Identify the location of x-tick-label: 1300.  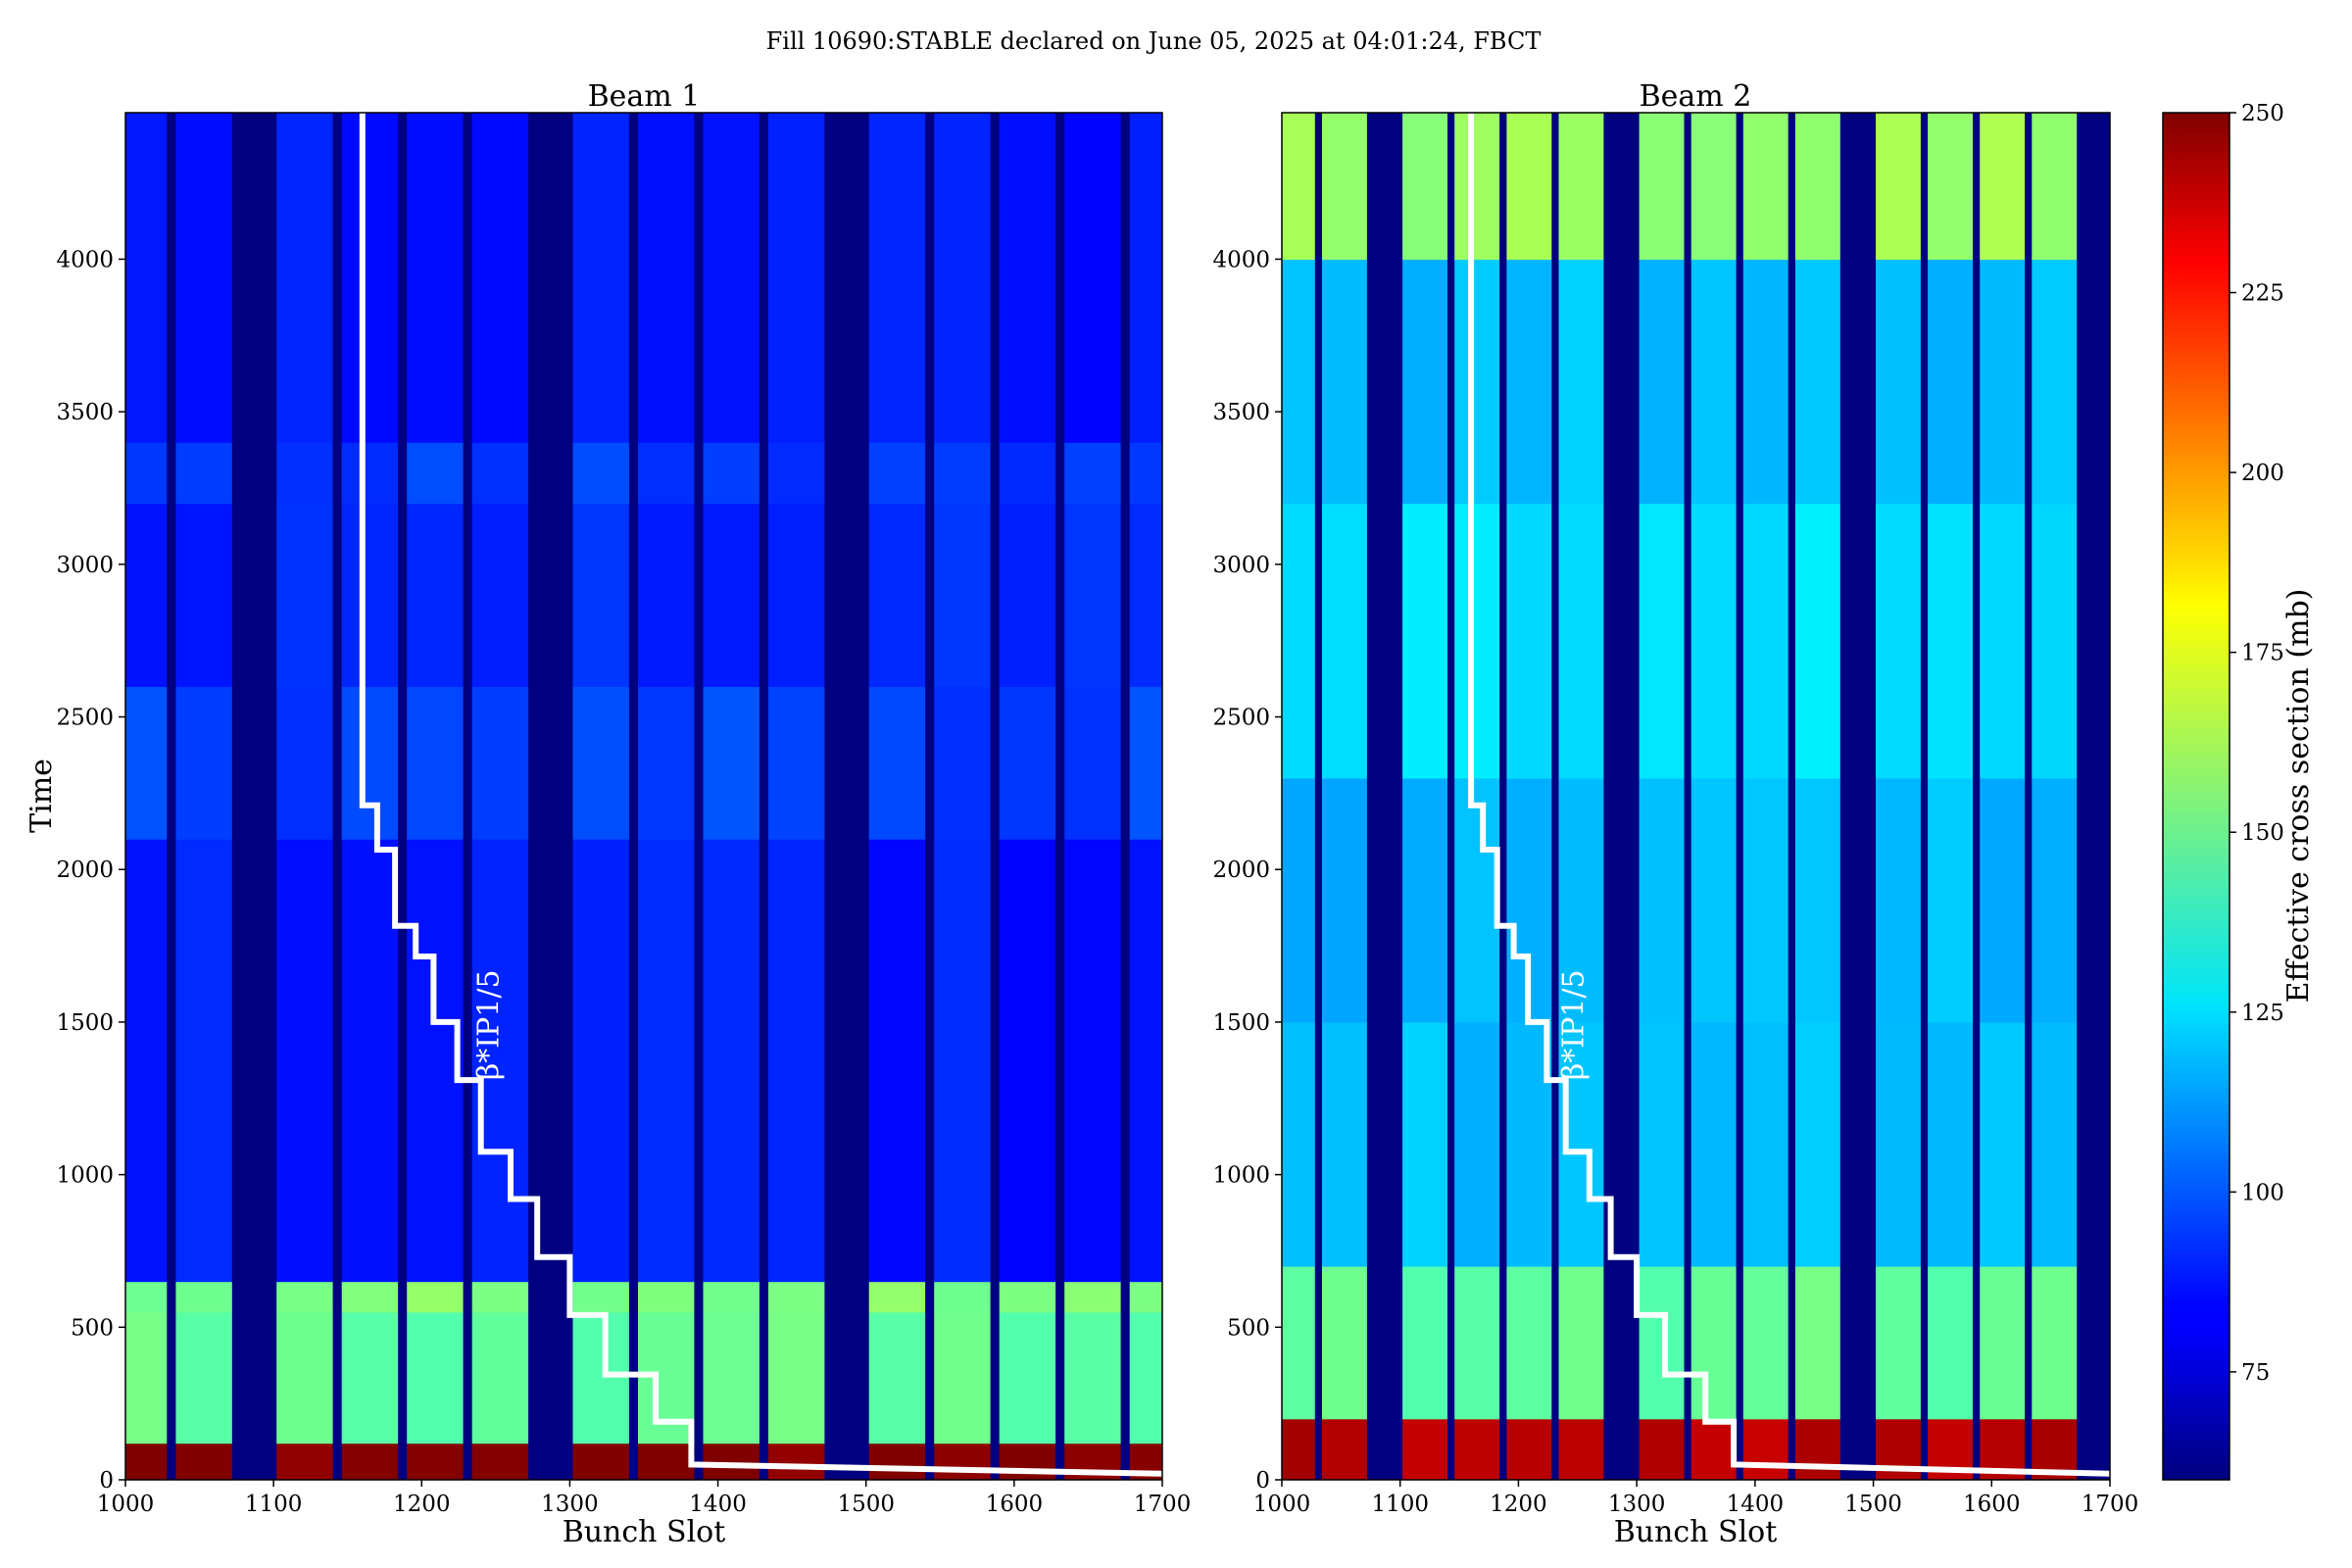
(570, 1504).